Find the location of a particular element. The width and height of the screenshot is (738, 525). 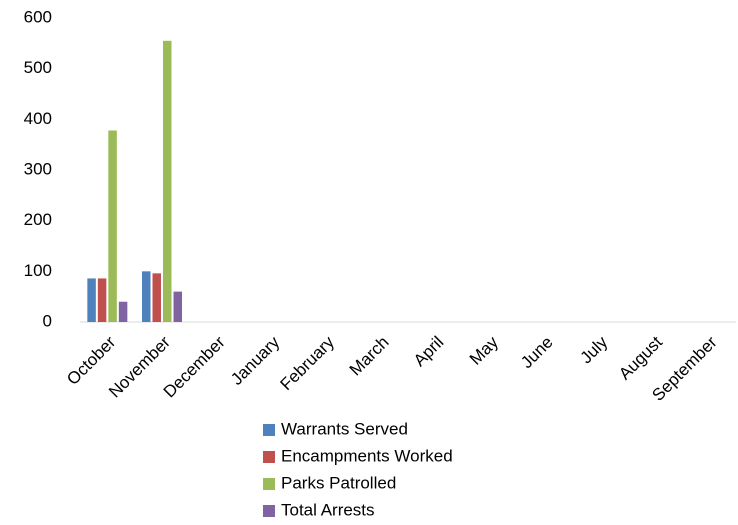

x-tick-label: January is located at coordinates (255, 360).